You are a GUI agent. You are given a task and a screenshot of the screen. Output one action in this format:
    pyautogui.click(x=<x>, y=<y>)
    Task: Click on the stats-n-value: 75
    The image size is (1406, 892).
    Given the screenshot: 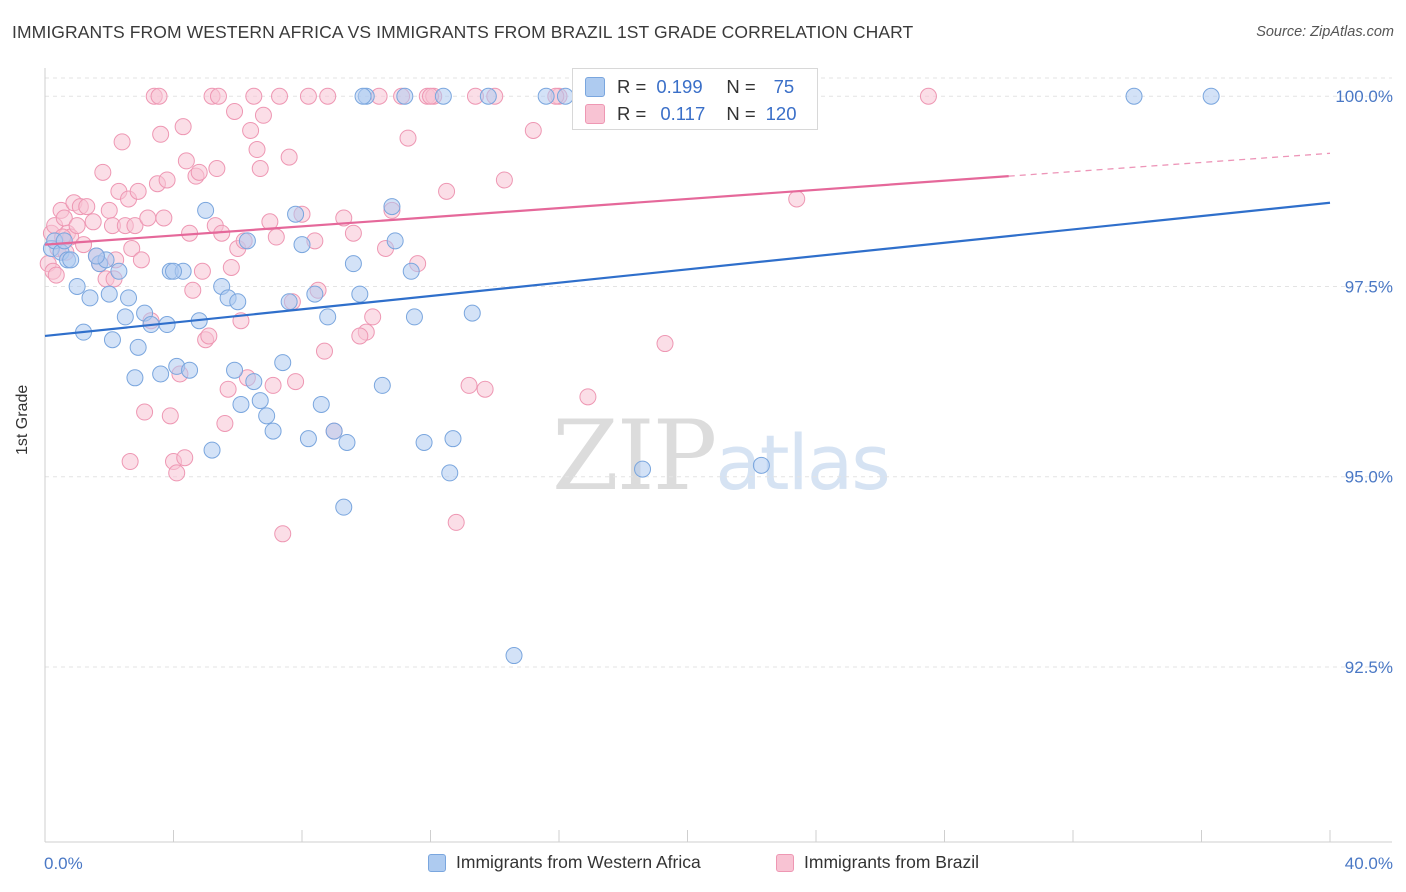 What is the action you would take?
    pyautogui.click(x=784, y=86)
    